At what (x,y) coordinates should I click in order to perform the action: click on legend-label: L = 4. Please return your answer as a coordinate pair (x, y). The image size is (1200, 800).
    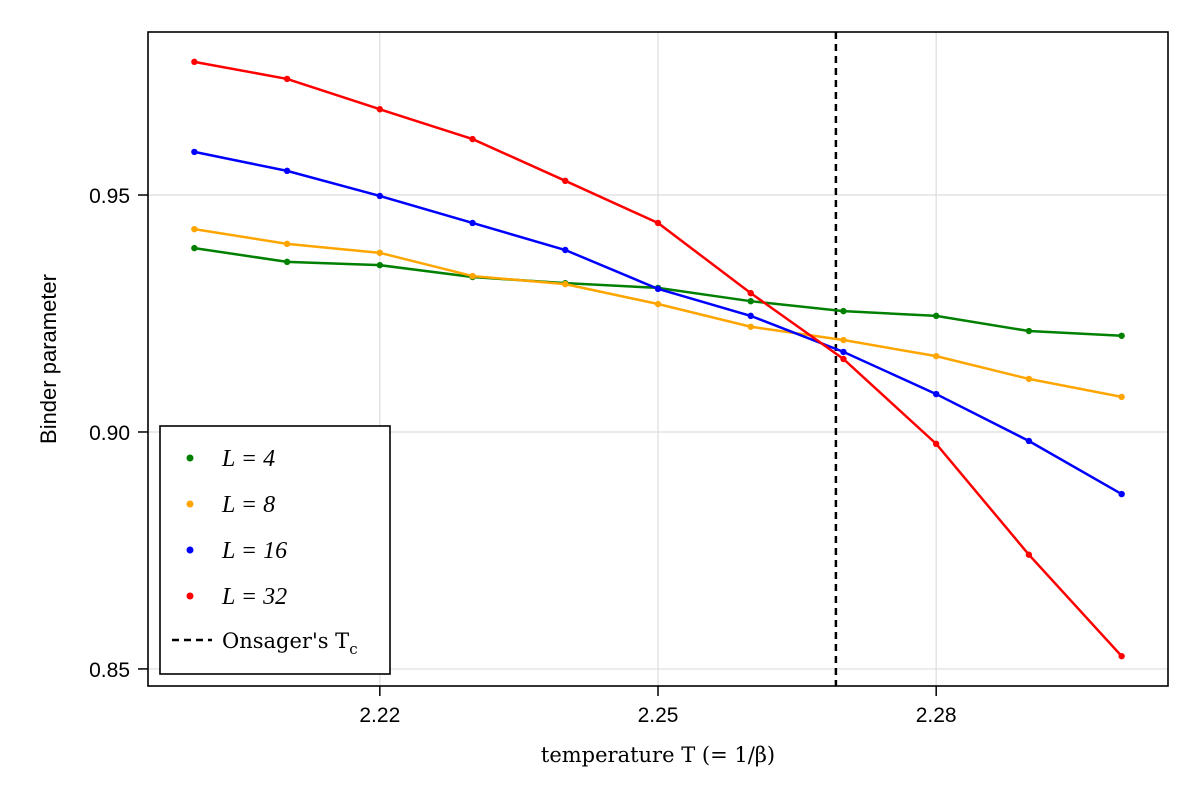
    Looking at the image, I should click on (248, 459).